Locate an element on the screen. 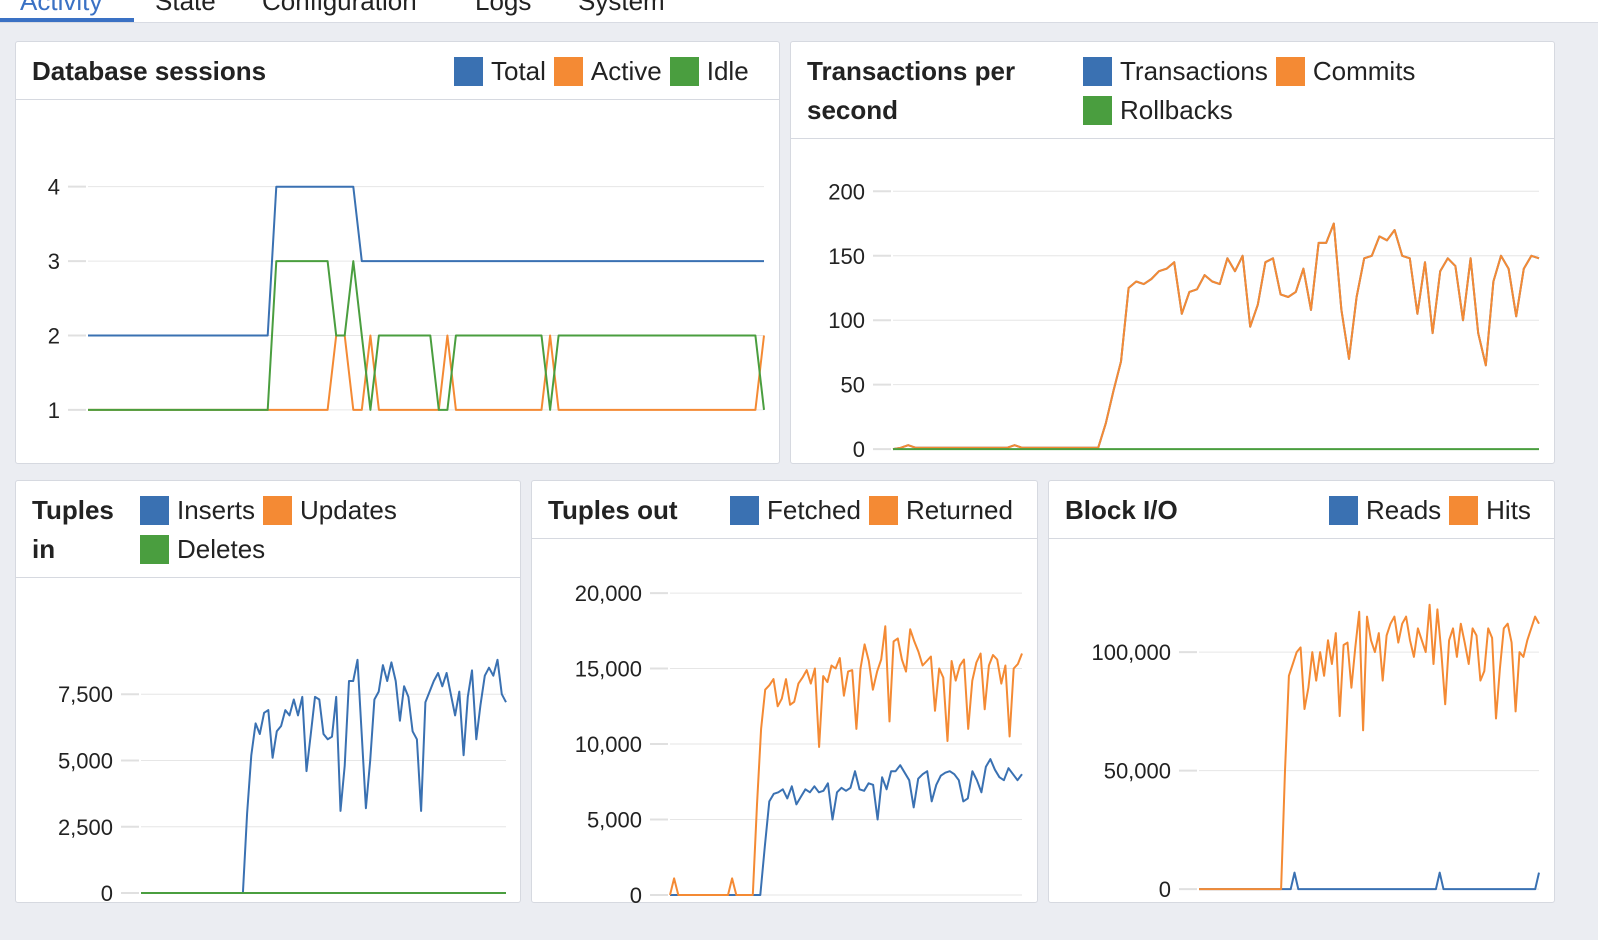  y-tick-label: 200 is located at coordinates (846, 191).